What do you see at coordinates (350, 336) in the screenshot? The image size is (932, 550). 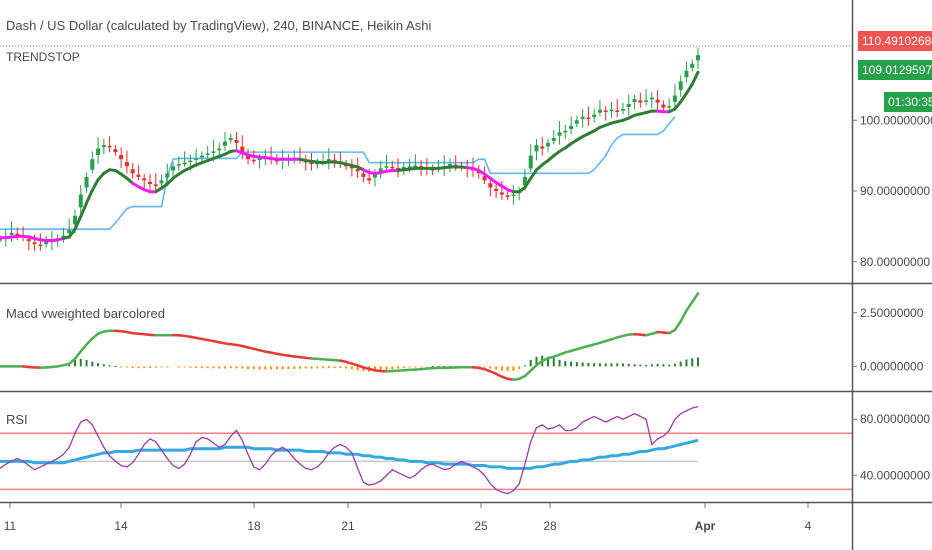 I see `macd-pane` at bounding box center [350, 336].